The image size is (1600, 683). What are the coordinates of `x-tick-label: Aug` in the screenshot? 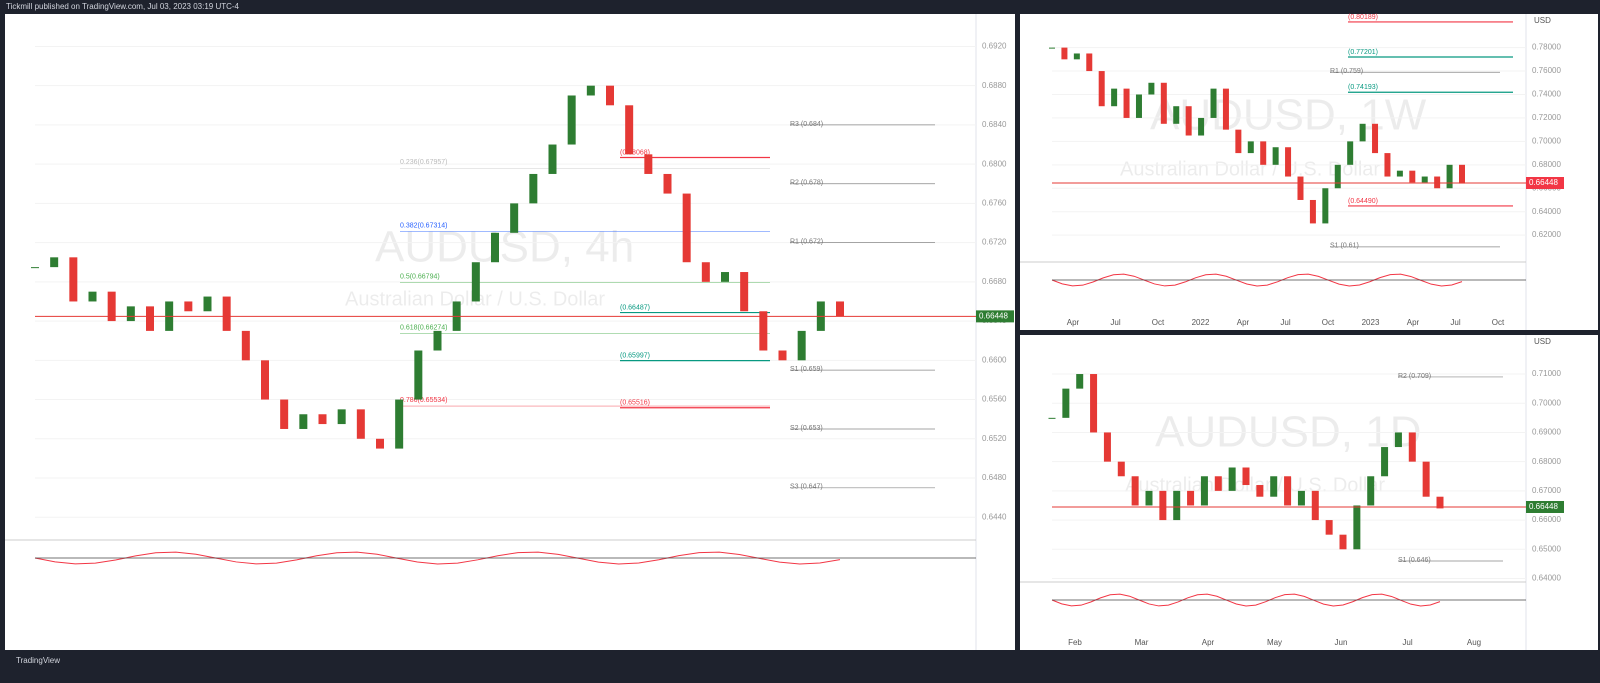 It's located at (1474, 642).